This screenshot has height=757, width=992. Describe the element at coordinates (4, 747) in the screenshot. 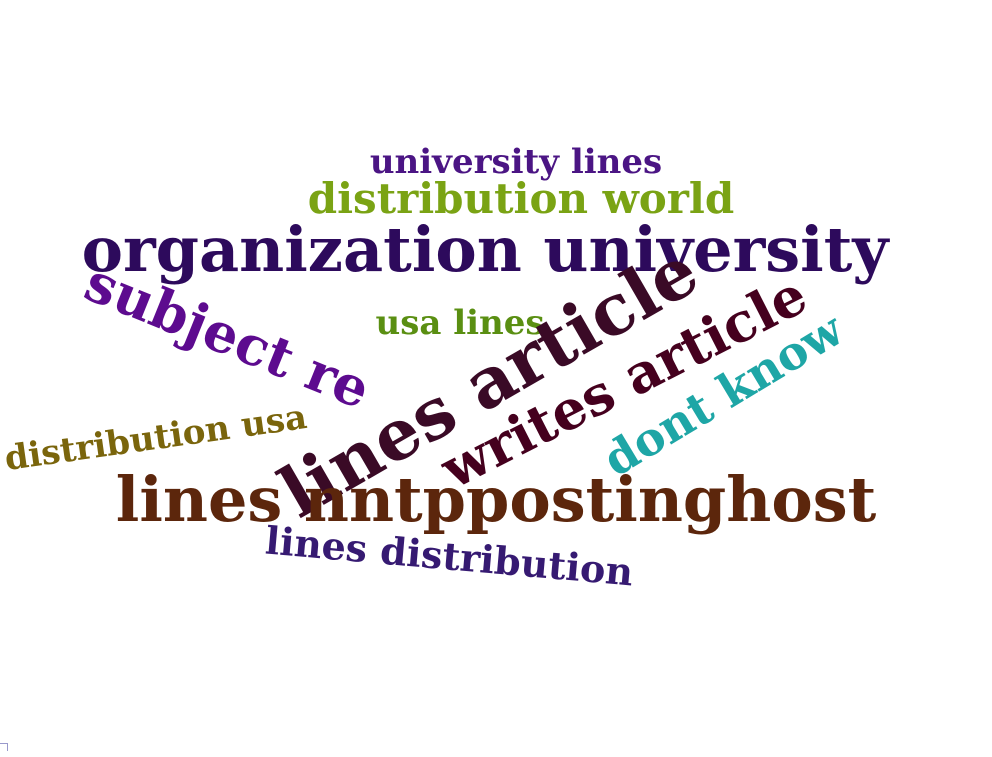

I see `corner-mark` at that location.